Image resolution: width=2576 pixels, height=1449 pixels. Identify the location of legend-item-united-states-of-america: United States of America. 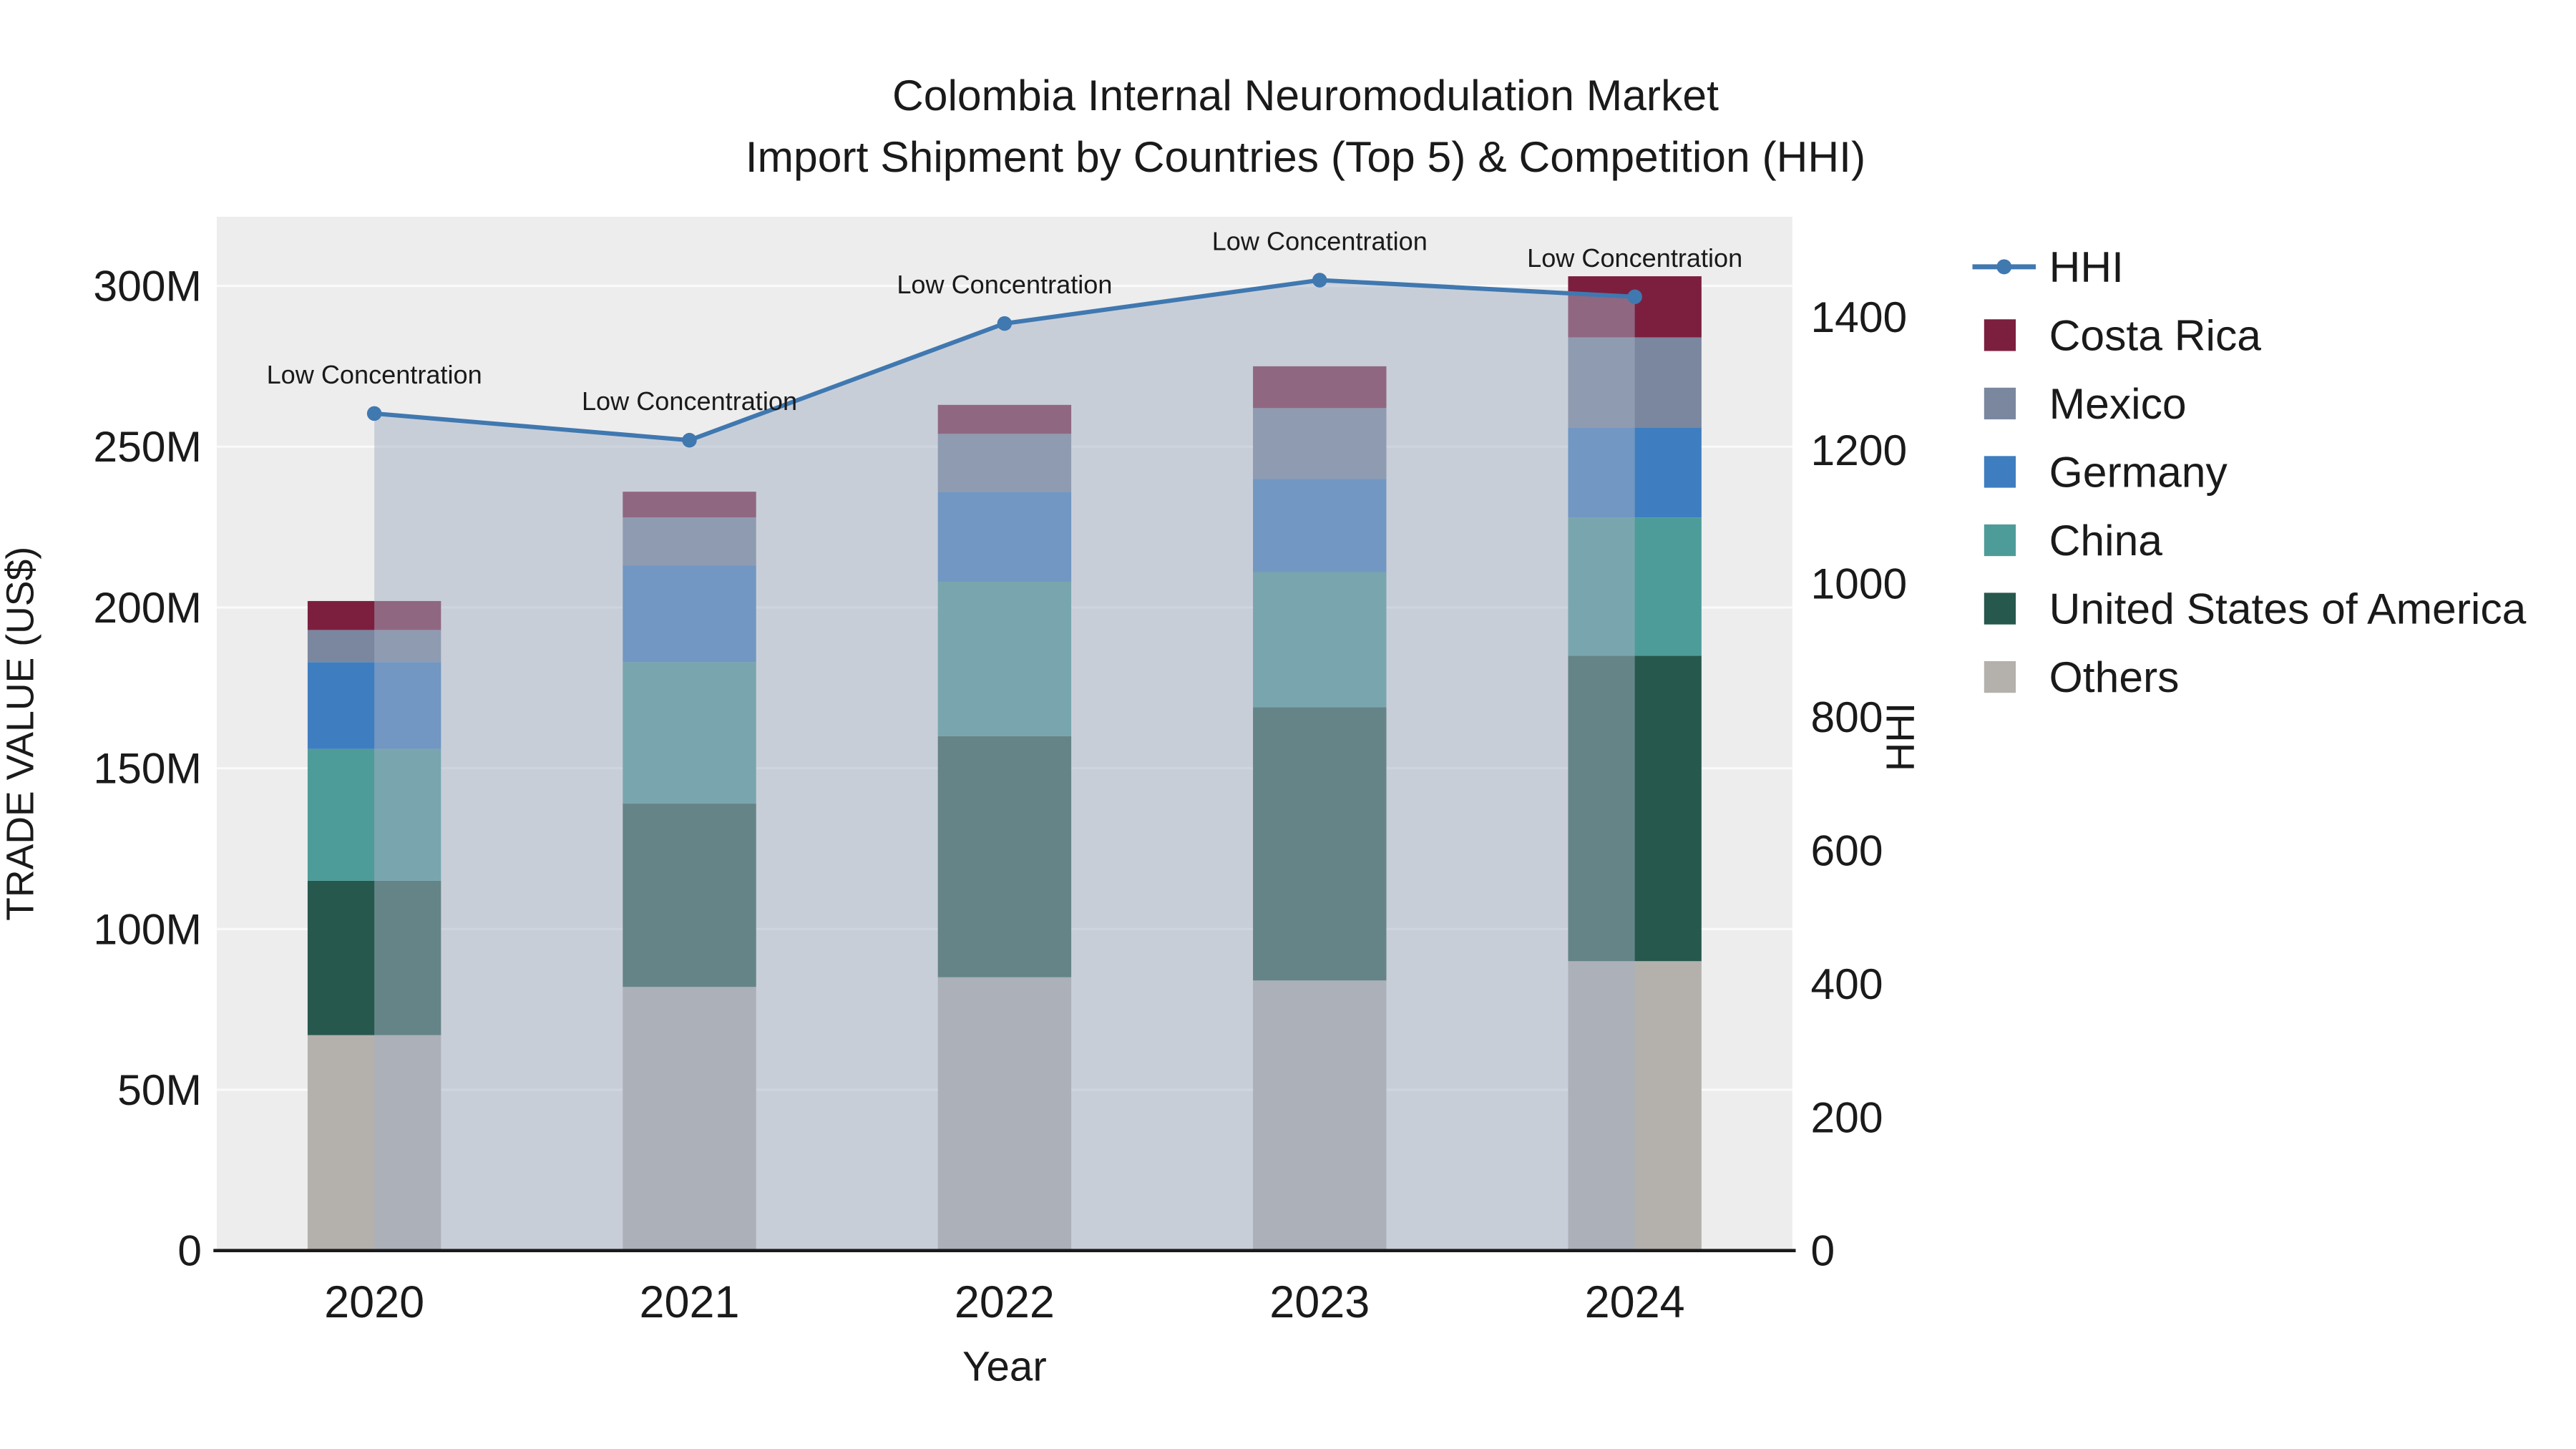
(2255, 609).